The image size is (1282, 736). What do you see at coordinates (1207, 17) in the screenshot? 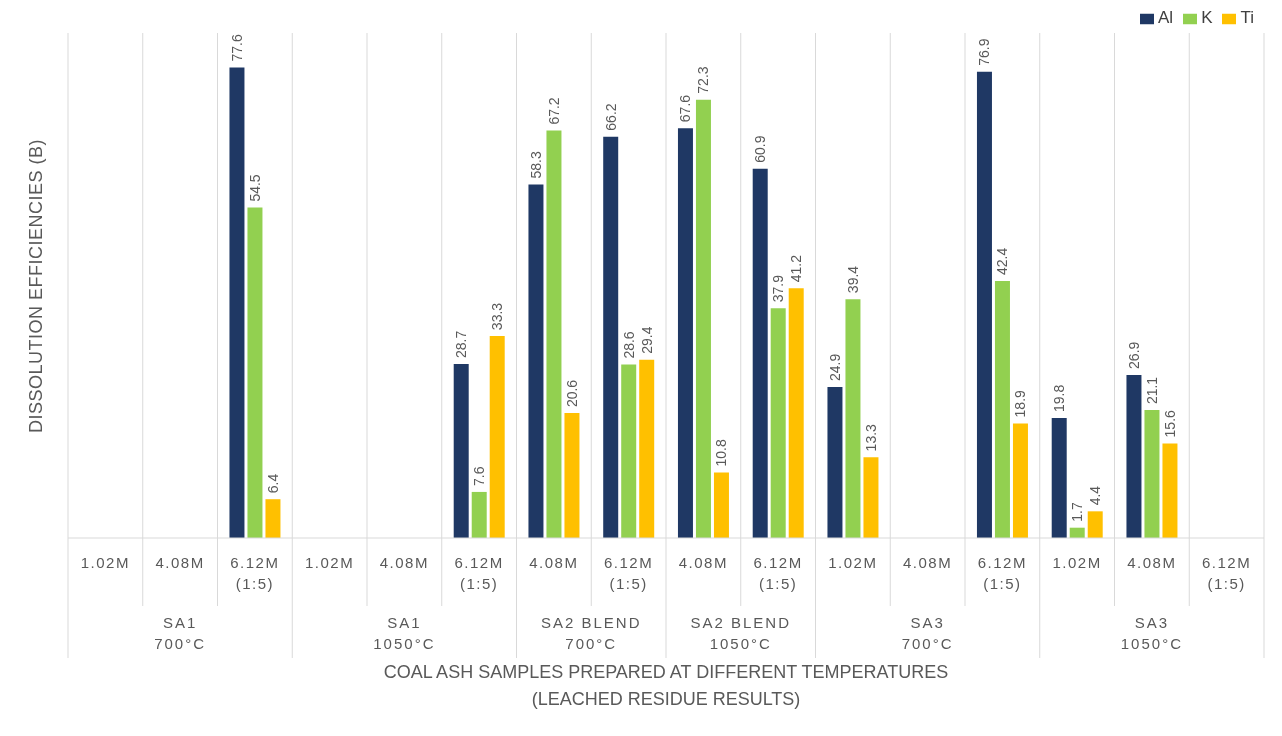
I see `legend-label: K` at bounding box center [1207, 17].